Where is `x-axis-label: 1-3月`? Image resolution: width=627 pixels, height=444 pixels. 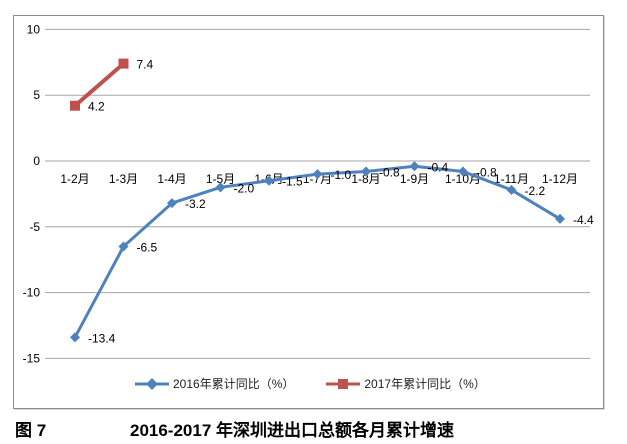
x-axis-label: 1-3月 is located at coordinates (123, 179).